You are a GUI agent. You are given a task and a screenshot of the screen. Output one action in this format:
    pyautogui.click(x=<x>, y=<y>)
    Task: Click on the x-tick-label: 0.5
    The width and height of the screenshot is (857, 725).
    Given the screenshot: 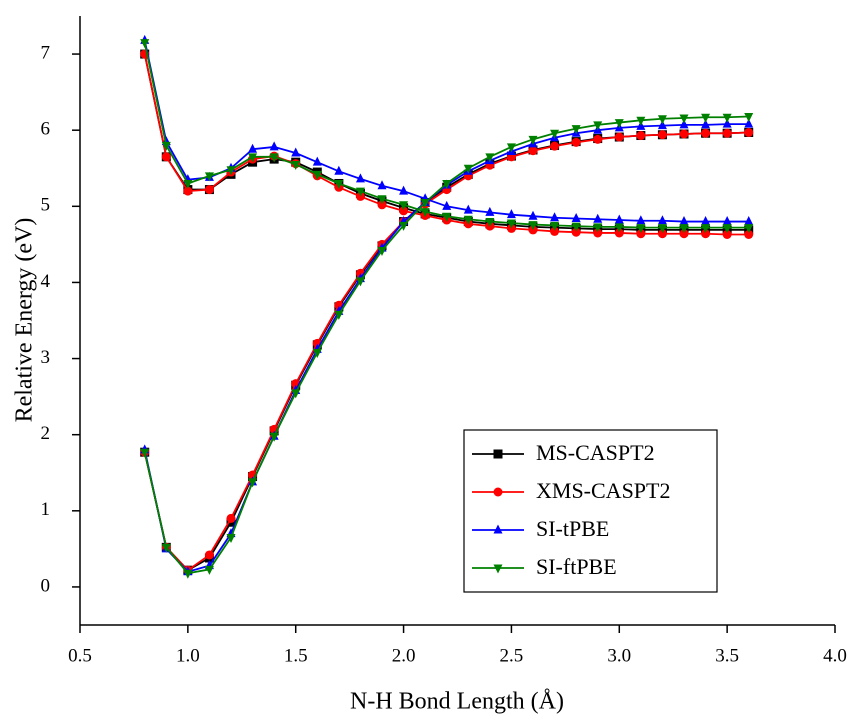 What is the action you would take?
    pyautogui.click(x=80, y=655)
    